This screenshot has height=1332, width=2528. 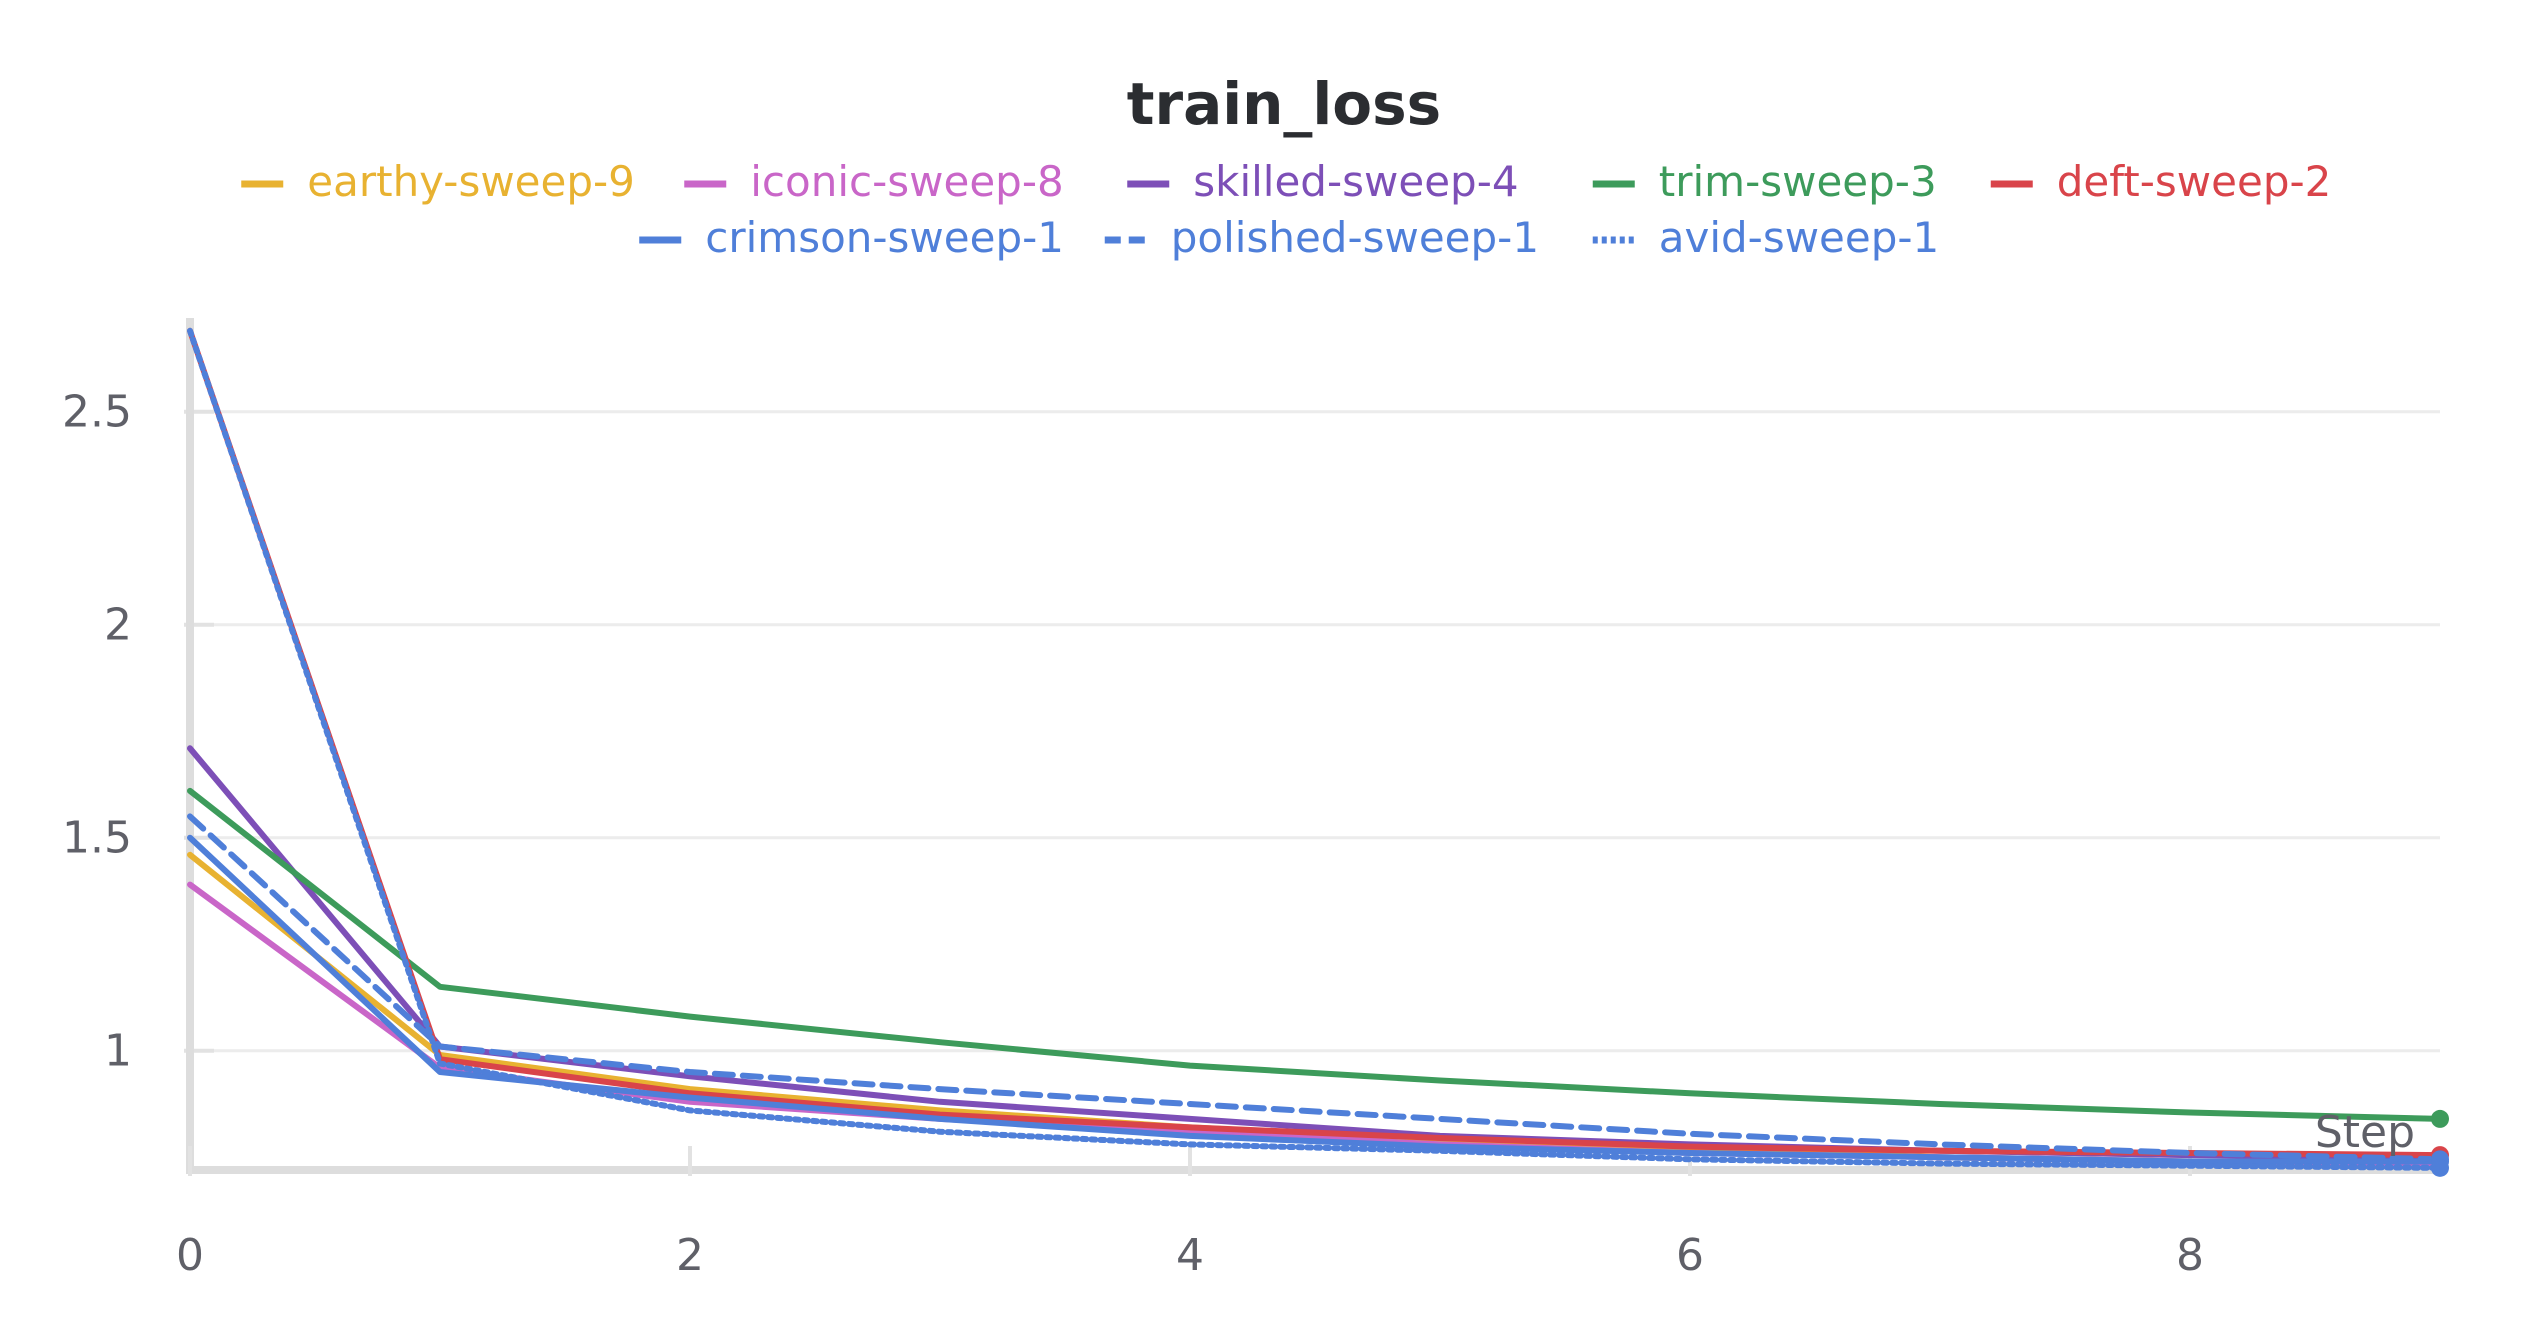 What do you see at coordinates (2190, 1255) in the screenshot?
I see `x-tick-label: 8` at bounding box center [2190, 1255].